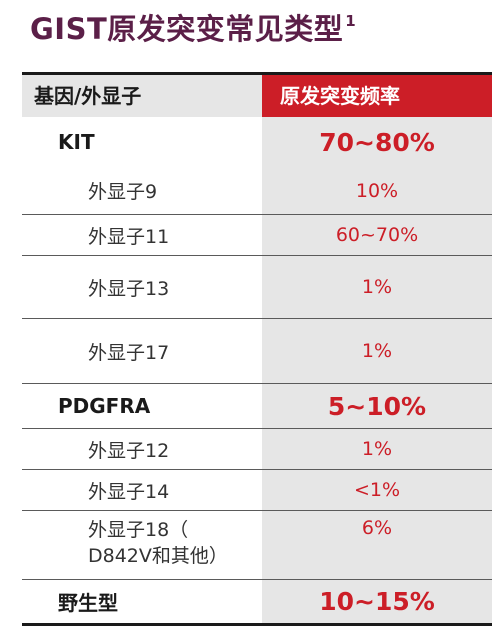  Describe the element at coordinates (104, 406) in the screenshot. I see `gene-cell: PDGFRA` at that location.